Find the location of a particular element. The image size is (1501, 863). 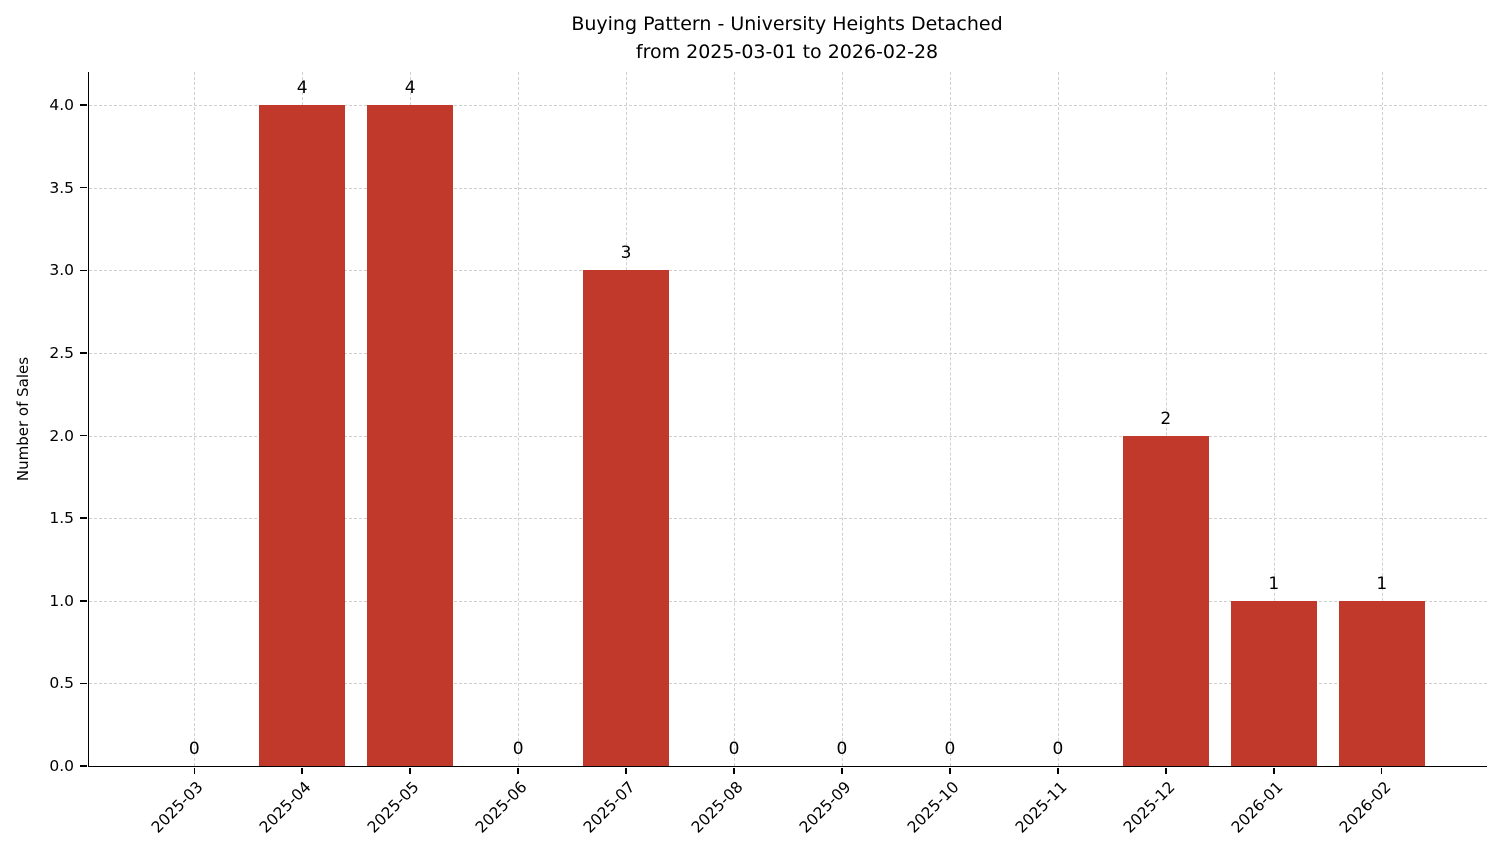

x-tick-label-text: 2025-07 is located at coordinates (609, 807).